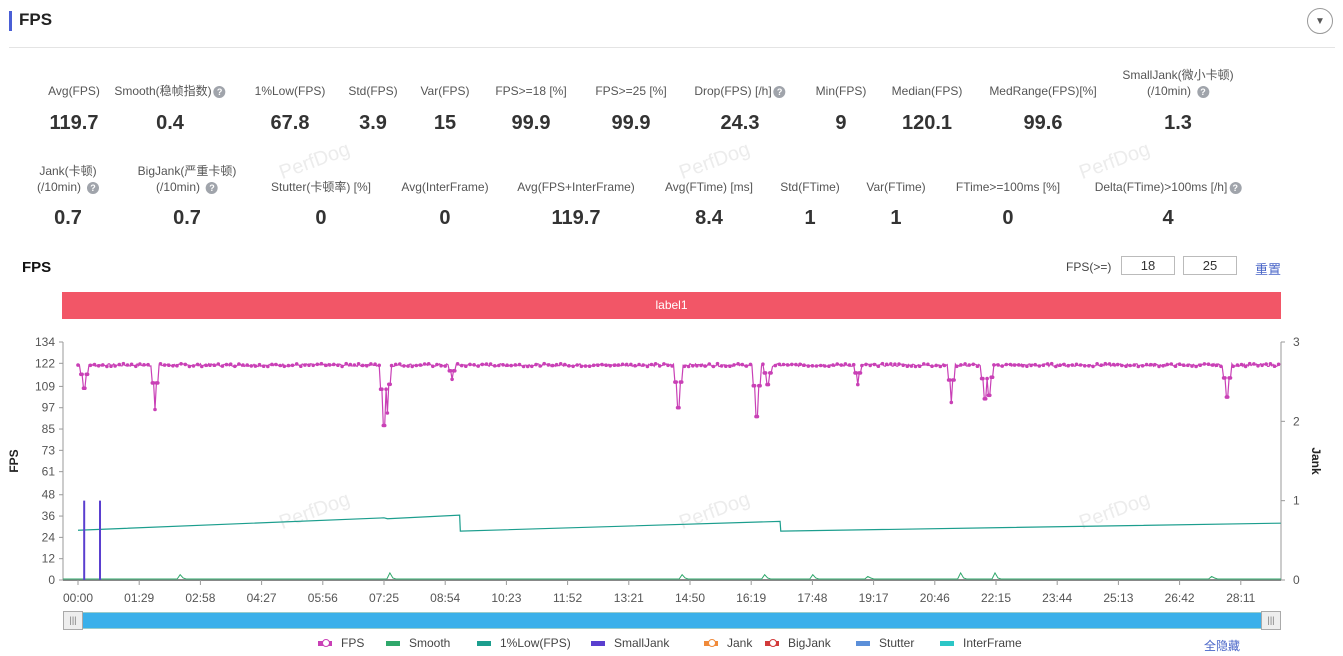  Describe the element at coordinates (290, 109) in the screenshot. I see `stat-stats_row1-2: 1%Low(FPS) 67.8` at that location.